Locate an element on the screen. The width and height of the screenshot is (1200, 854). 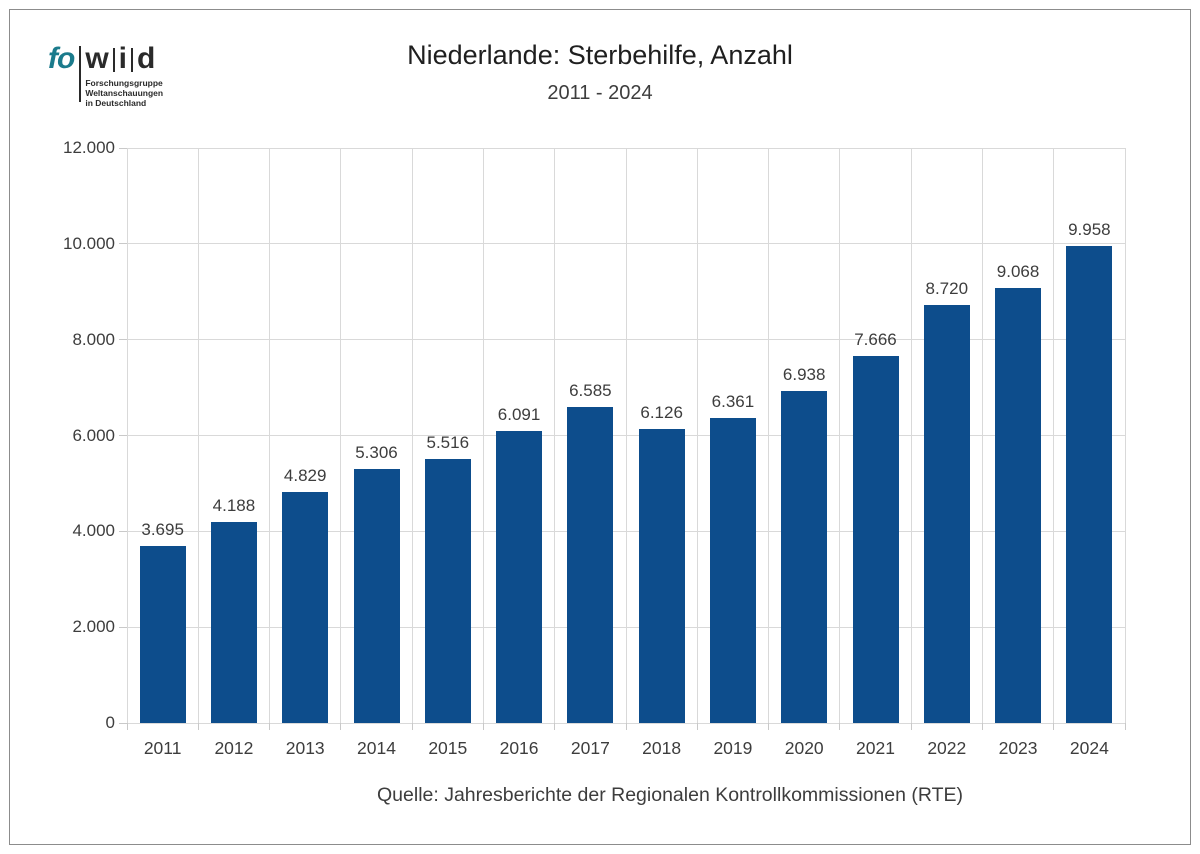
bar-2016 is located at coordinates (519, 577).